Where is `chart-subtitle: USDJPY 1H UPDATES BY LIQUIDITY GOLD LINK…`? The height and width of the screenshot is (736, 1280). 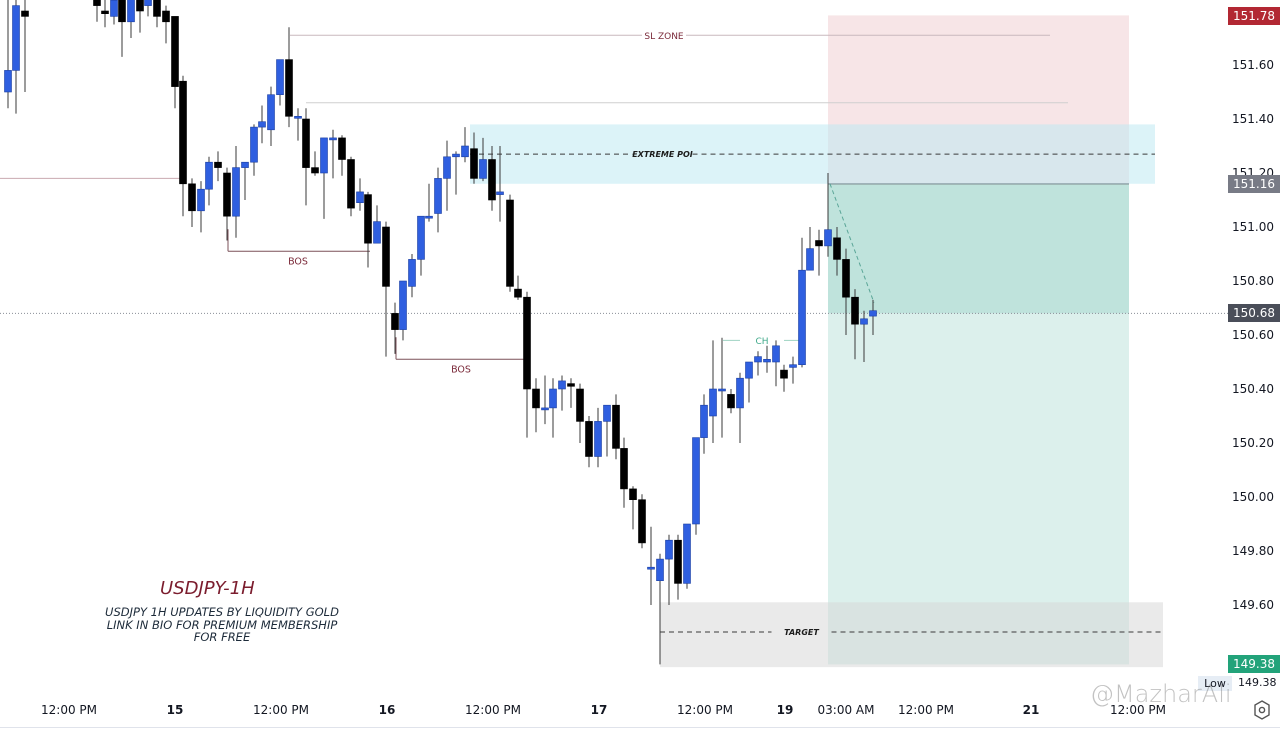
chart-subtitle: USDJPY 1H UPDATES BY LIQUIDITY GOLD LINK… is located at coordinates (222, 625).